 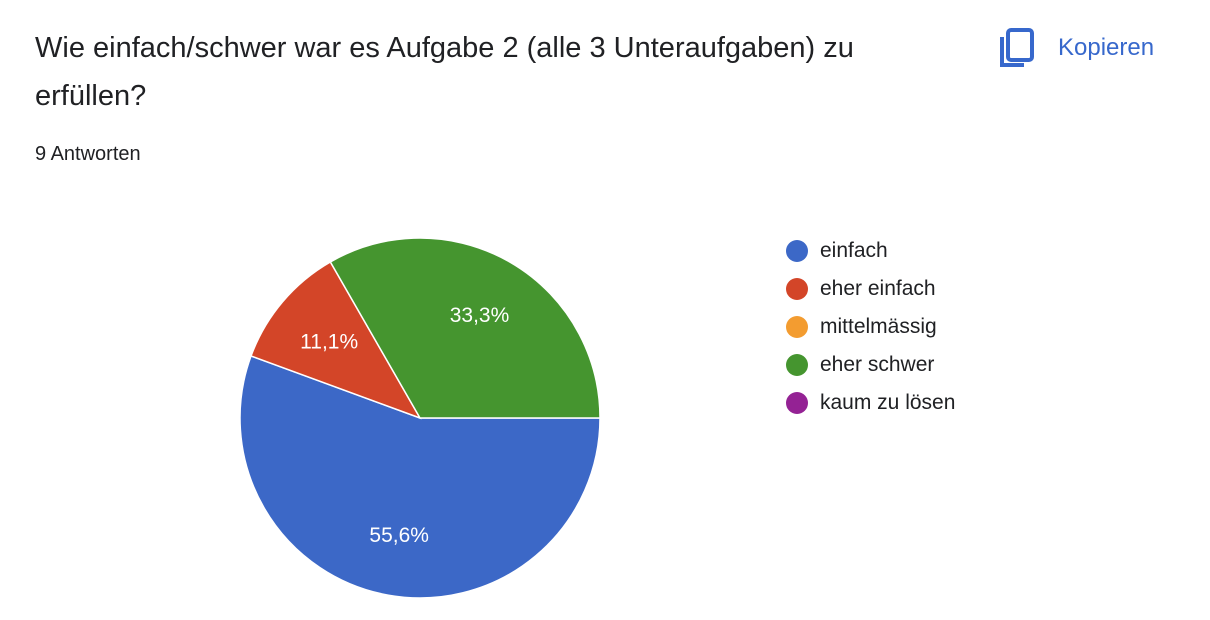 I want to click on pie-slice-eher-einfach, so click(x=336, y=340).